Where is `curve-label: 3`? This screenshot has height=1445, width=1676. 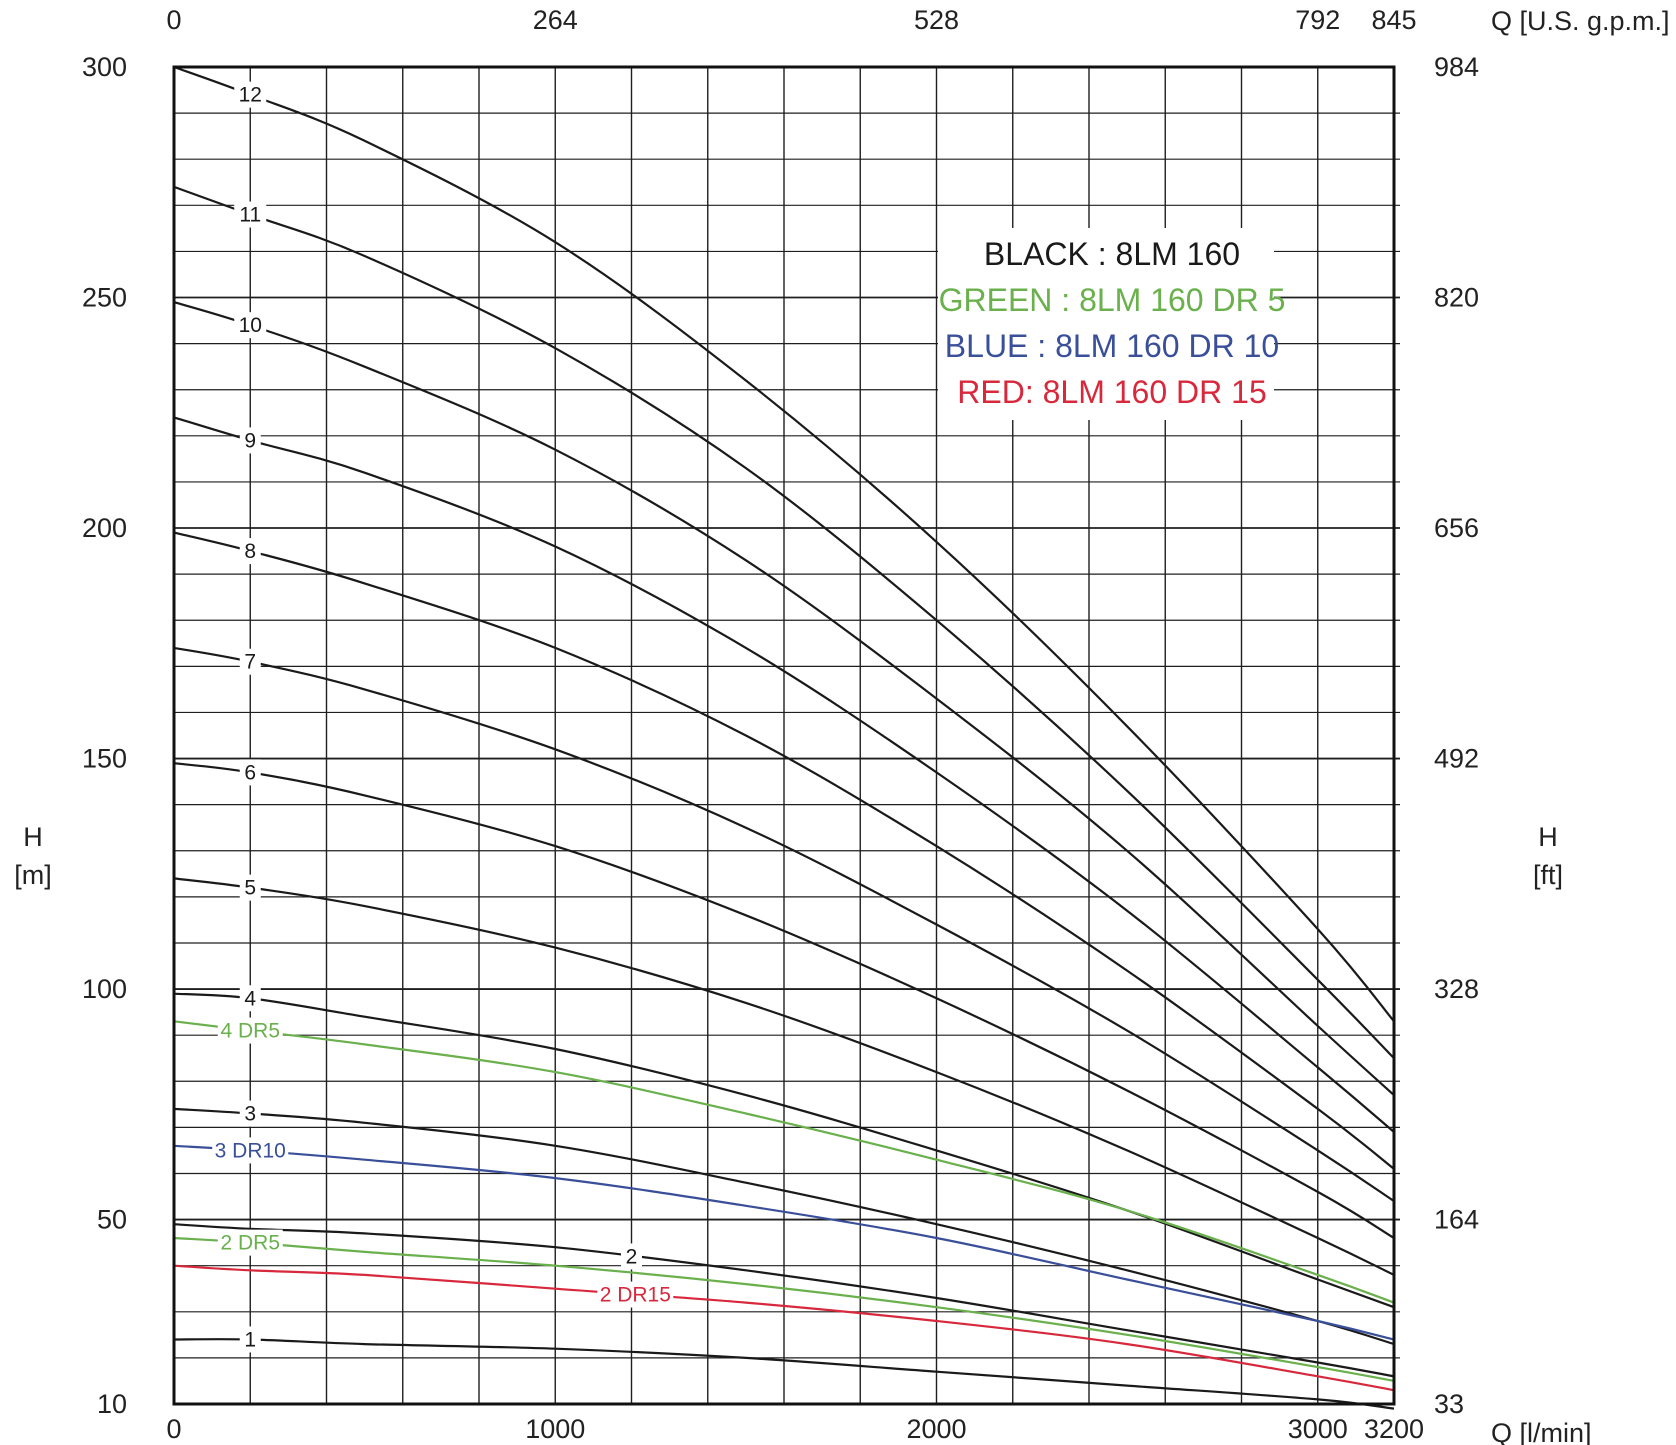
curve-label: 3 is located at coordinates (250, 1114).